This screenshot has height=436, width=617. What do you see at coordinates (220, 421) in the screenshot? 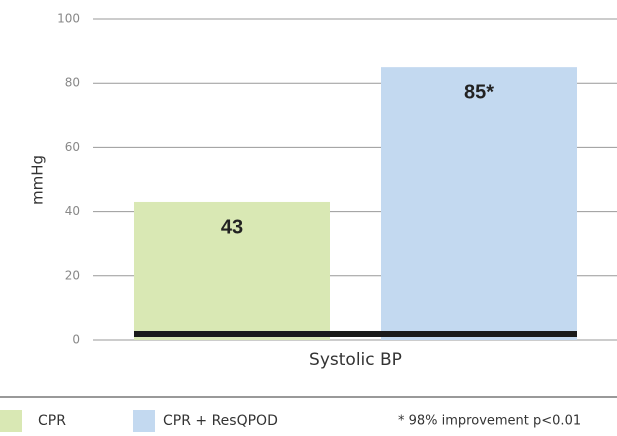
I see `legend-label: CPR + ResQPOD` at bounding box center [220, 421].